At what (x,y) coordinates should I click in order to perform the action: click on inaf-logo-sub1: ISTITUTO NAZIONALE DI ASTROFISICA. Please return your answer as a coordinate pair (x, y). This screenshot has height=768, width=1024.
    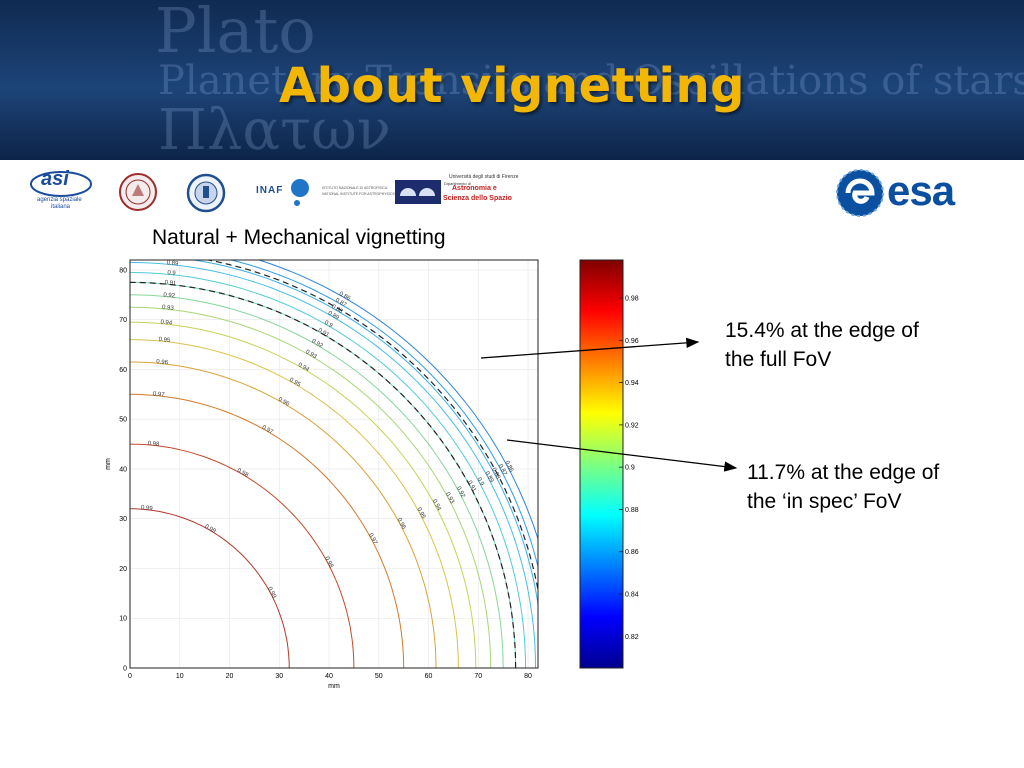
    Looking at the image, I should click on (355, 188).